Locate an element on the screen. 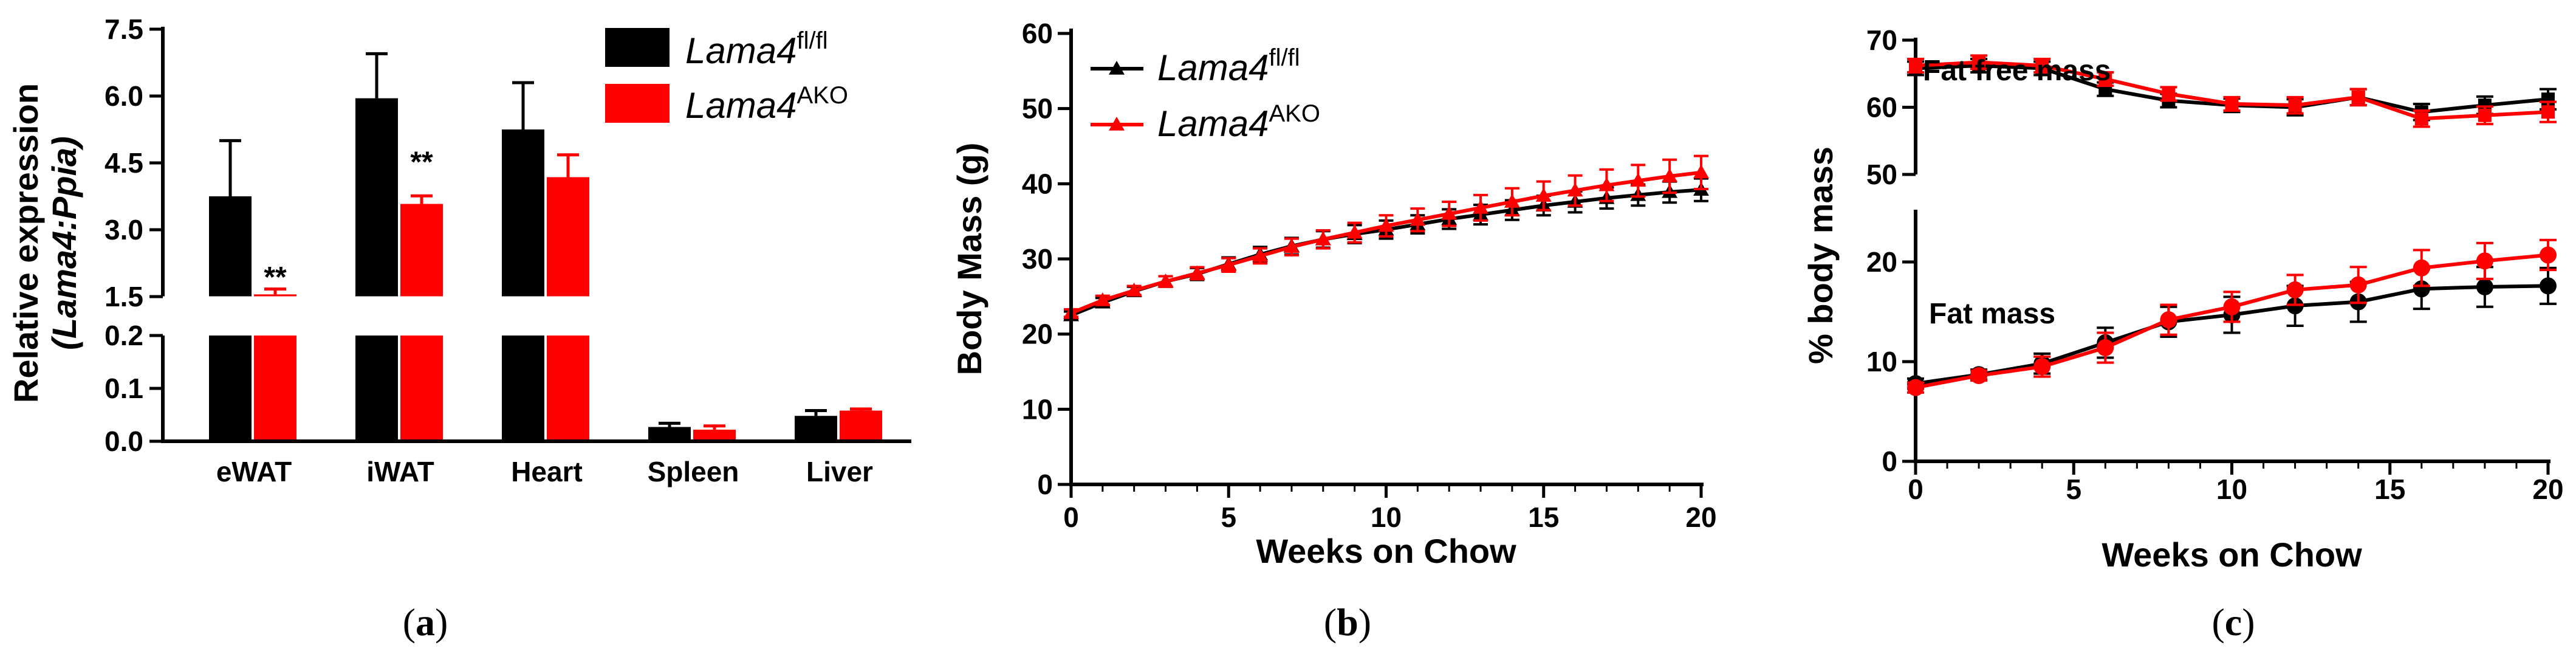 The image size is (2576, 654). ytick-label-upper-2: 4.5 is located at coordinates (124, 163).